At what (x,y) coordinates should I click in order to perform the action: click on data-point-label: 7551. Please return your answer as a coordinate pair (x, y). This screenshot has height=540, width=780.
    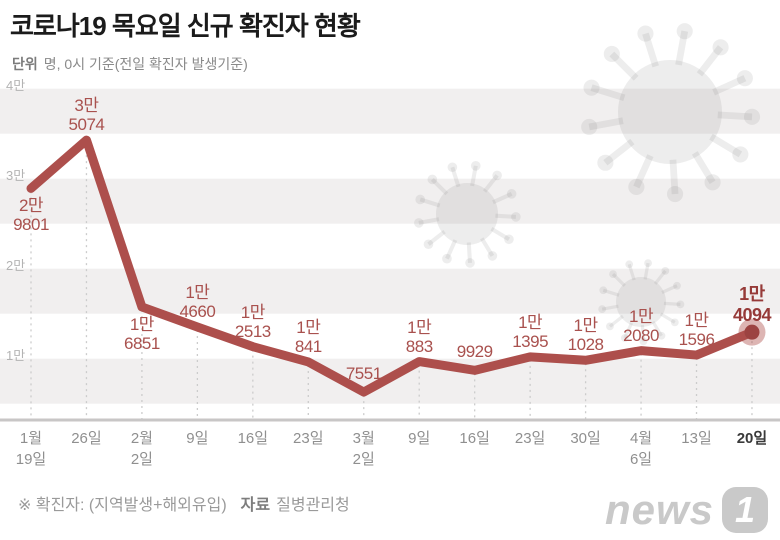
    Looking at the image, I should click on (363, 374).